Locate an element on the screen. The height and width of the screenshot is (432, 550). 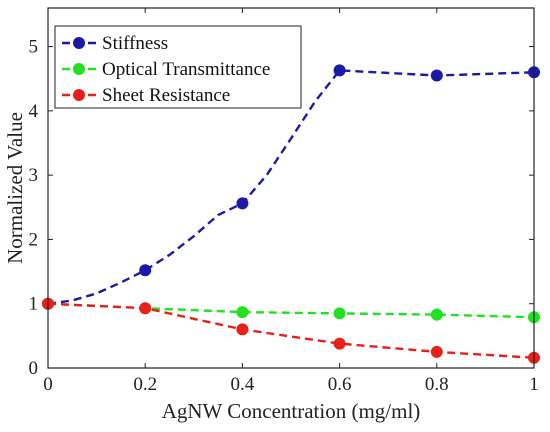
y-tick-label: 4 is located at coordinates (34, 111).